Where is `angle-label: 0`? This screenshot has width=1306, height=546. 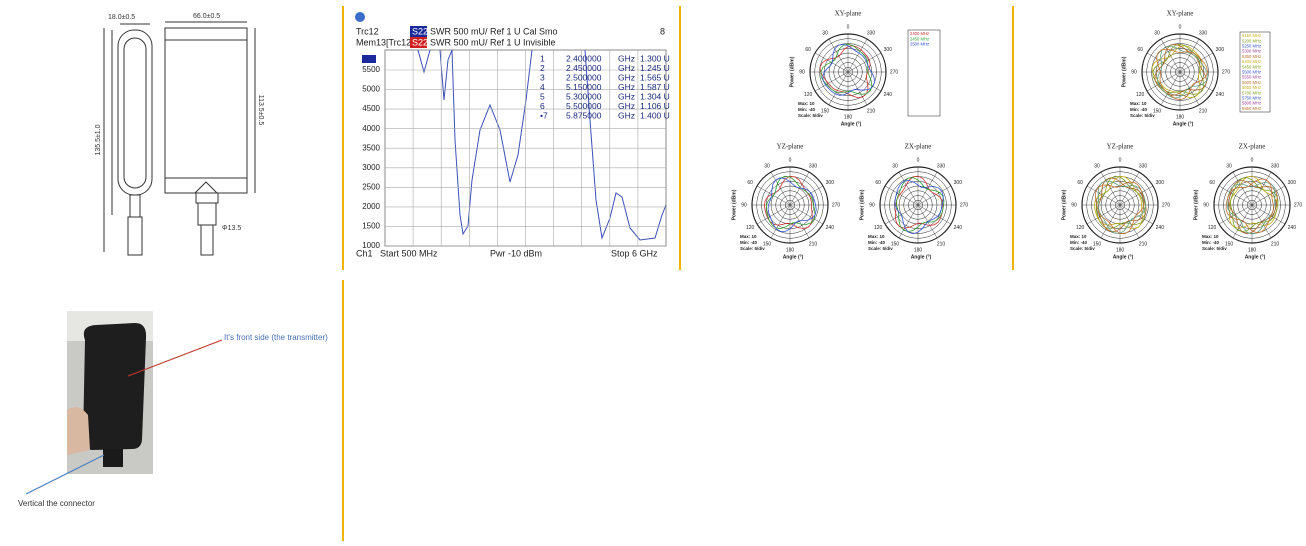 angle-label: 0 is located at coordinates (848, 27).